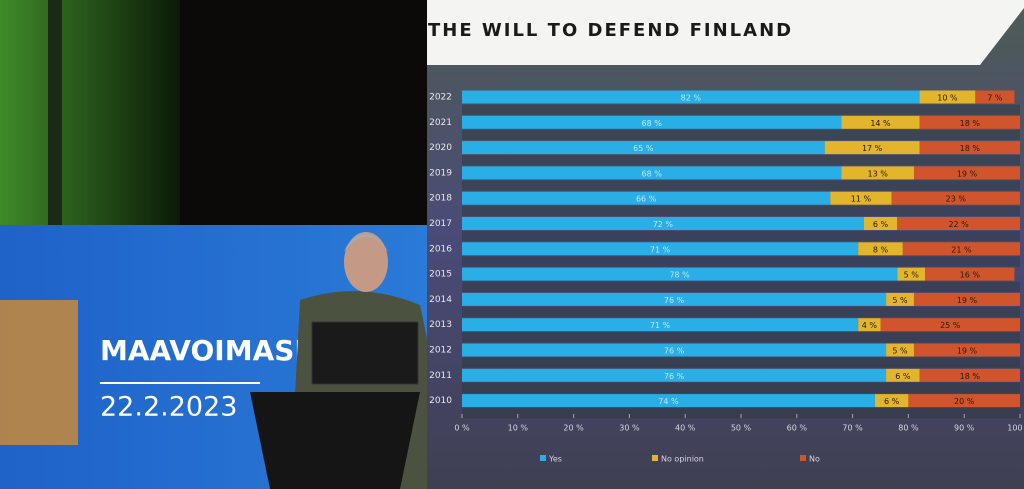  What do you see at coordinates (462, 428) in the screenshot?
I see `x-tick-label: 0 %` at bounding box center [462, 428].